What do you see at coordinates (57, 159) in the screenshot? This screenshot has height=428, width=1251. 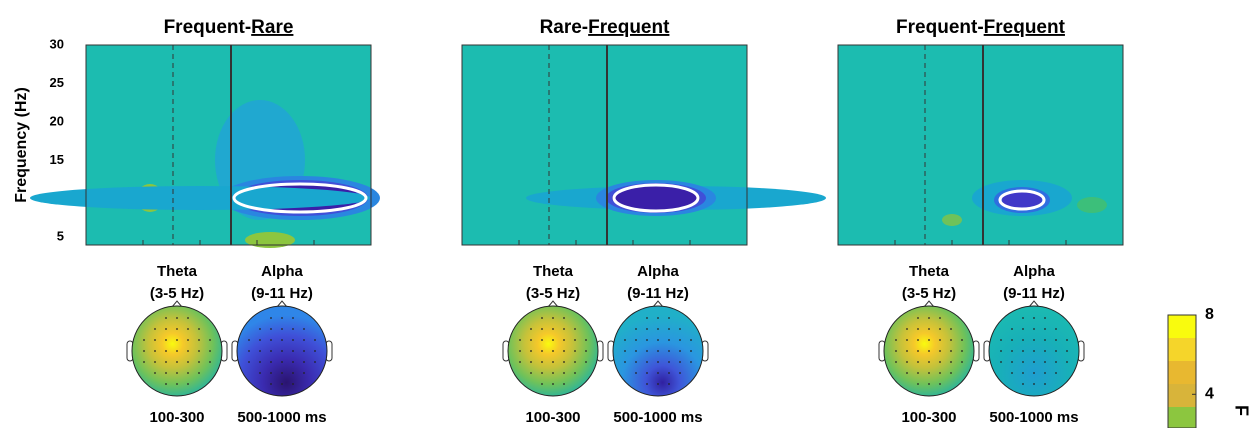 I see `y-tick-label: 15` at bounding box center [57, 159].